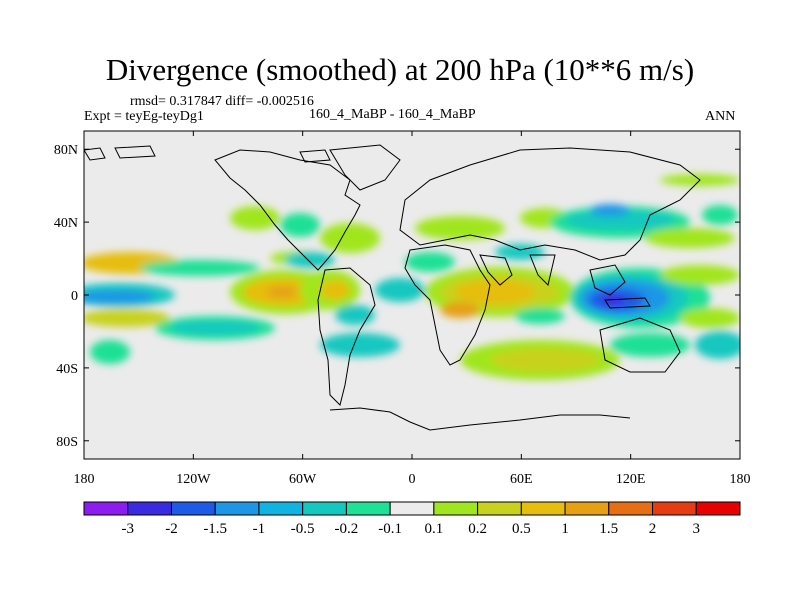 The image size is (800, 600). Describe the element at coordinates (193, 479) in the screenshot. I see `x-tick-label: 120W` at that location.